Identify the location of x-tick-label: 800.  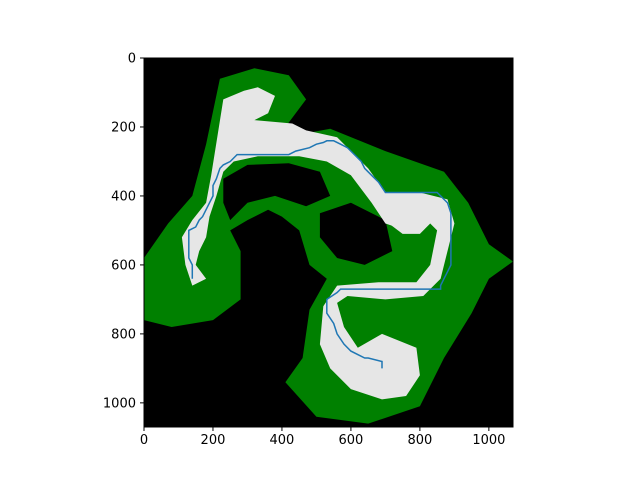
(419, 440).